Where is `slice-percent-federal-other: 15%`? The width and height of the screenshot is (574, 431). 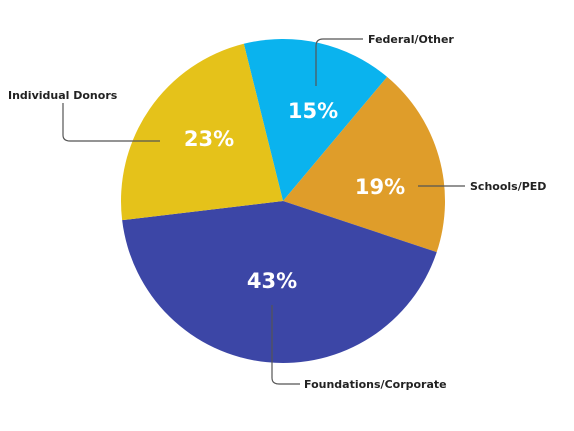
slice-percent-federal-other: 15% is located at coordinates (313, 111).